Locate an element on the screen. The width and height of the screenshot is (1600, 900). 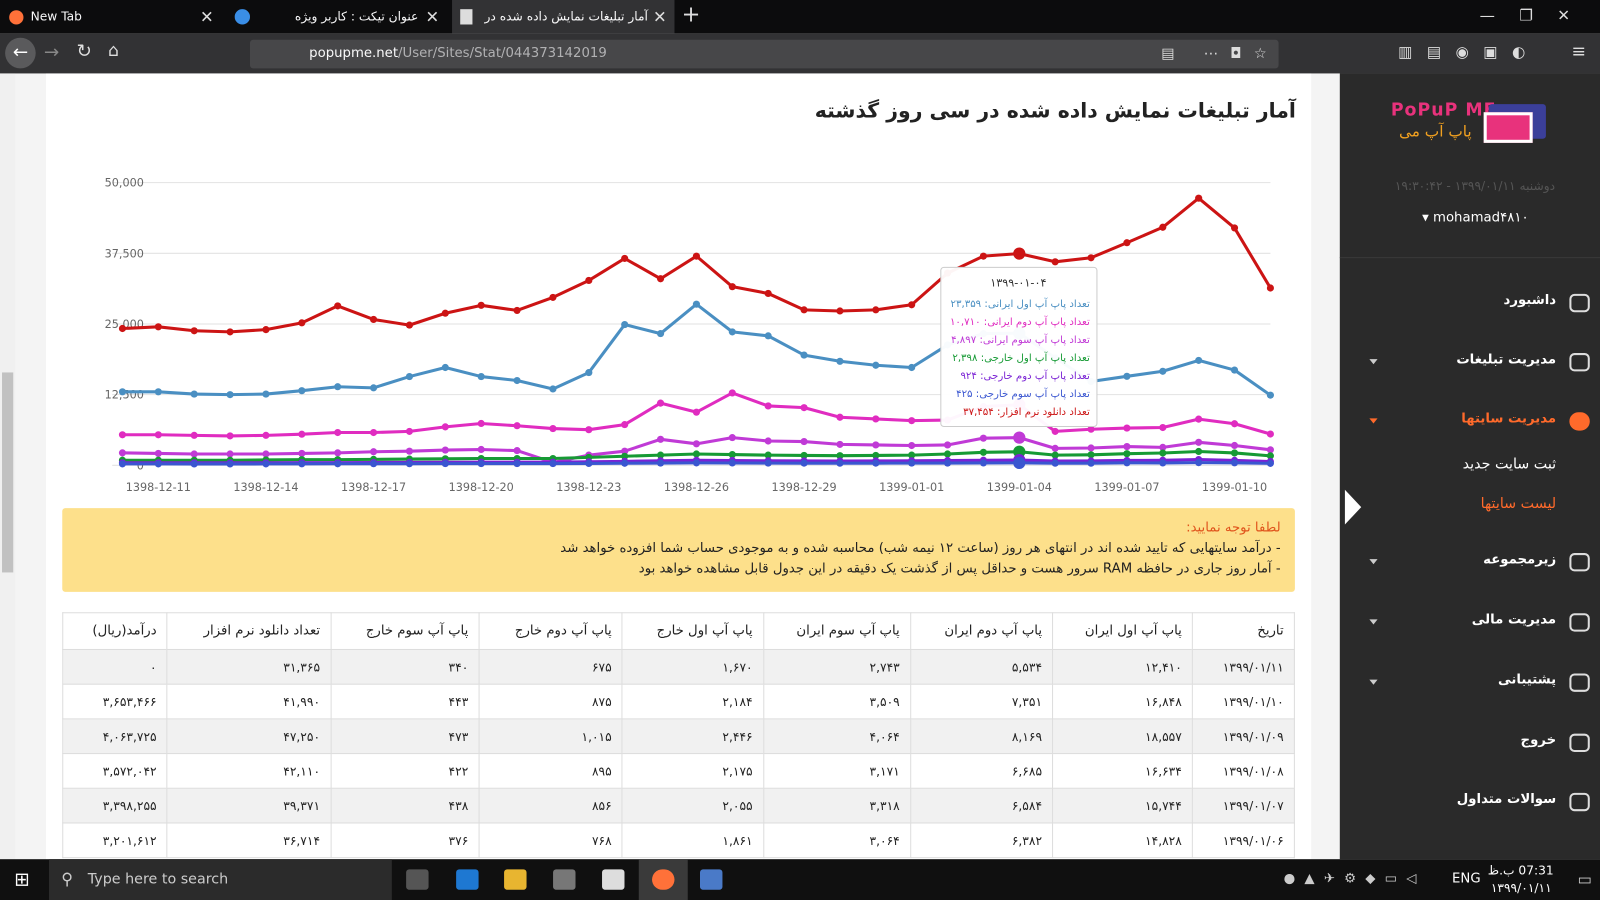
notifications: ▭ is located at coordinates (1585, 879).